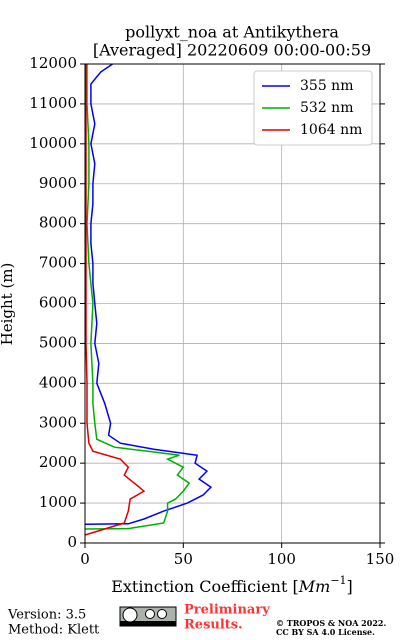 This screenshot has width=400, height=640. Describe the element at coordinates (325, 632) in the screenshot. I see `copyright: CC BY SA 4.0 License.` at that location.